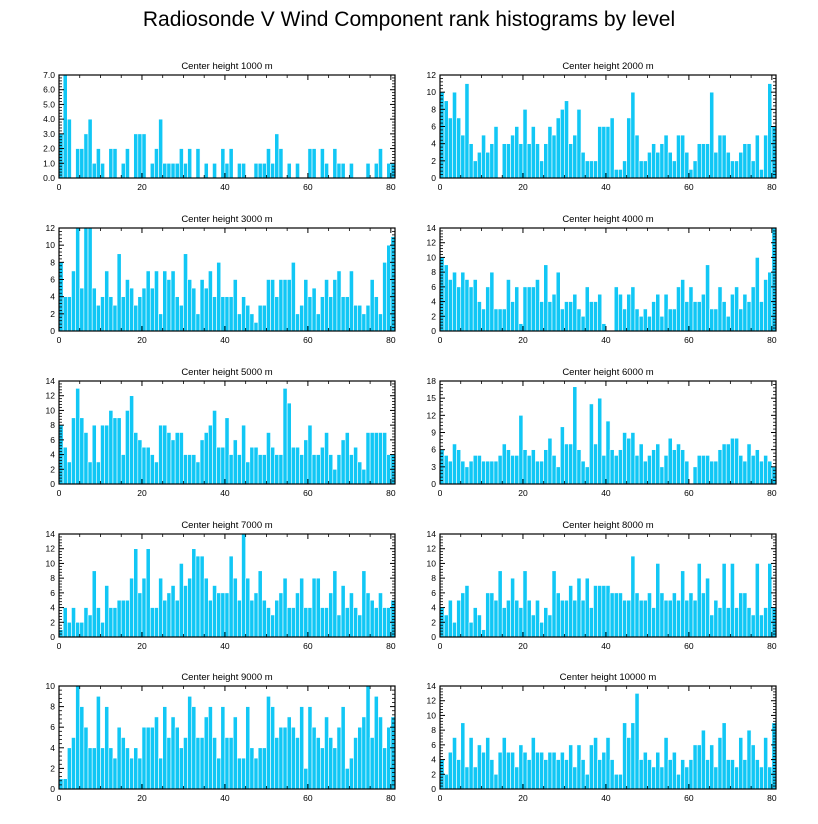 Image resolution: width=818 pixels, height=824 pixels. Describe the element at coordinates (221, 432) in the screenshot. I see `histogram-panel-5: Center height 5000 m 0 2 4 6 8 10 12 14 0 20 40 60 80` at that location.